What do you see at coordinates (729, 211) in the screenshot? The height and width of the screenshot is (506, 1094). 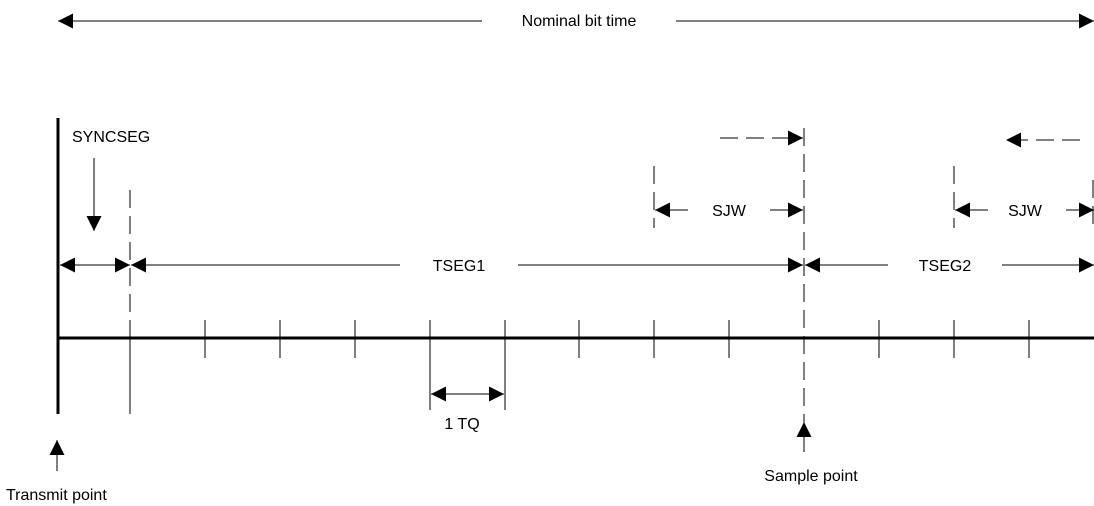 I see `sjw-left-label: SJW` at bounding box center [729, 211].